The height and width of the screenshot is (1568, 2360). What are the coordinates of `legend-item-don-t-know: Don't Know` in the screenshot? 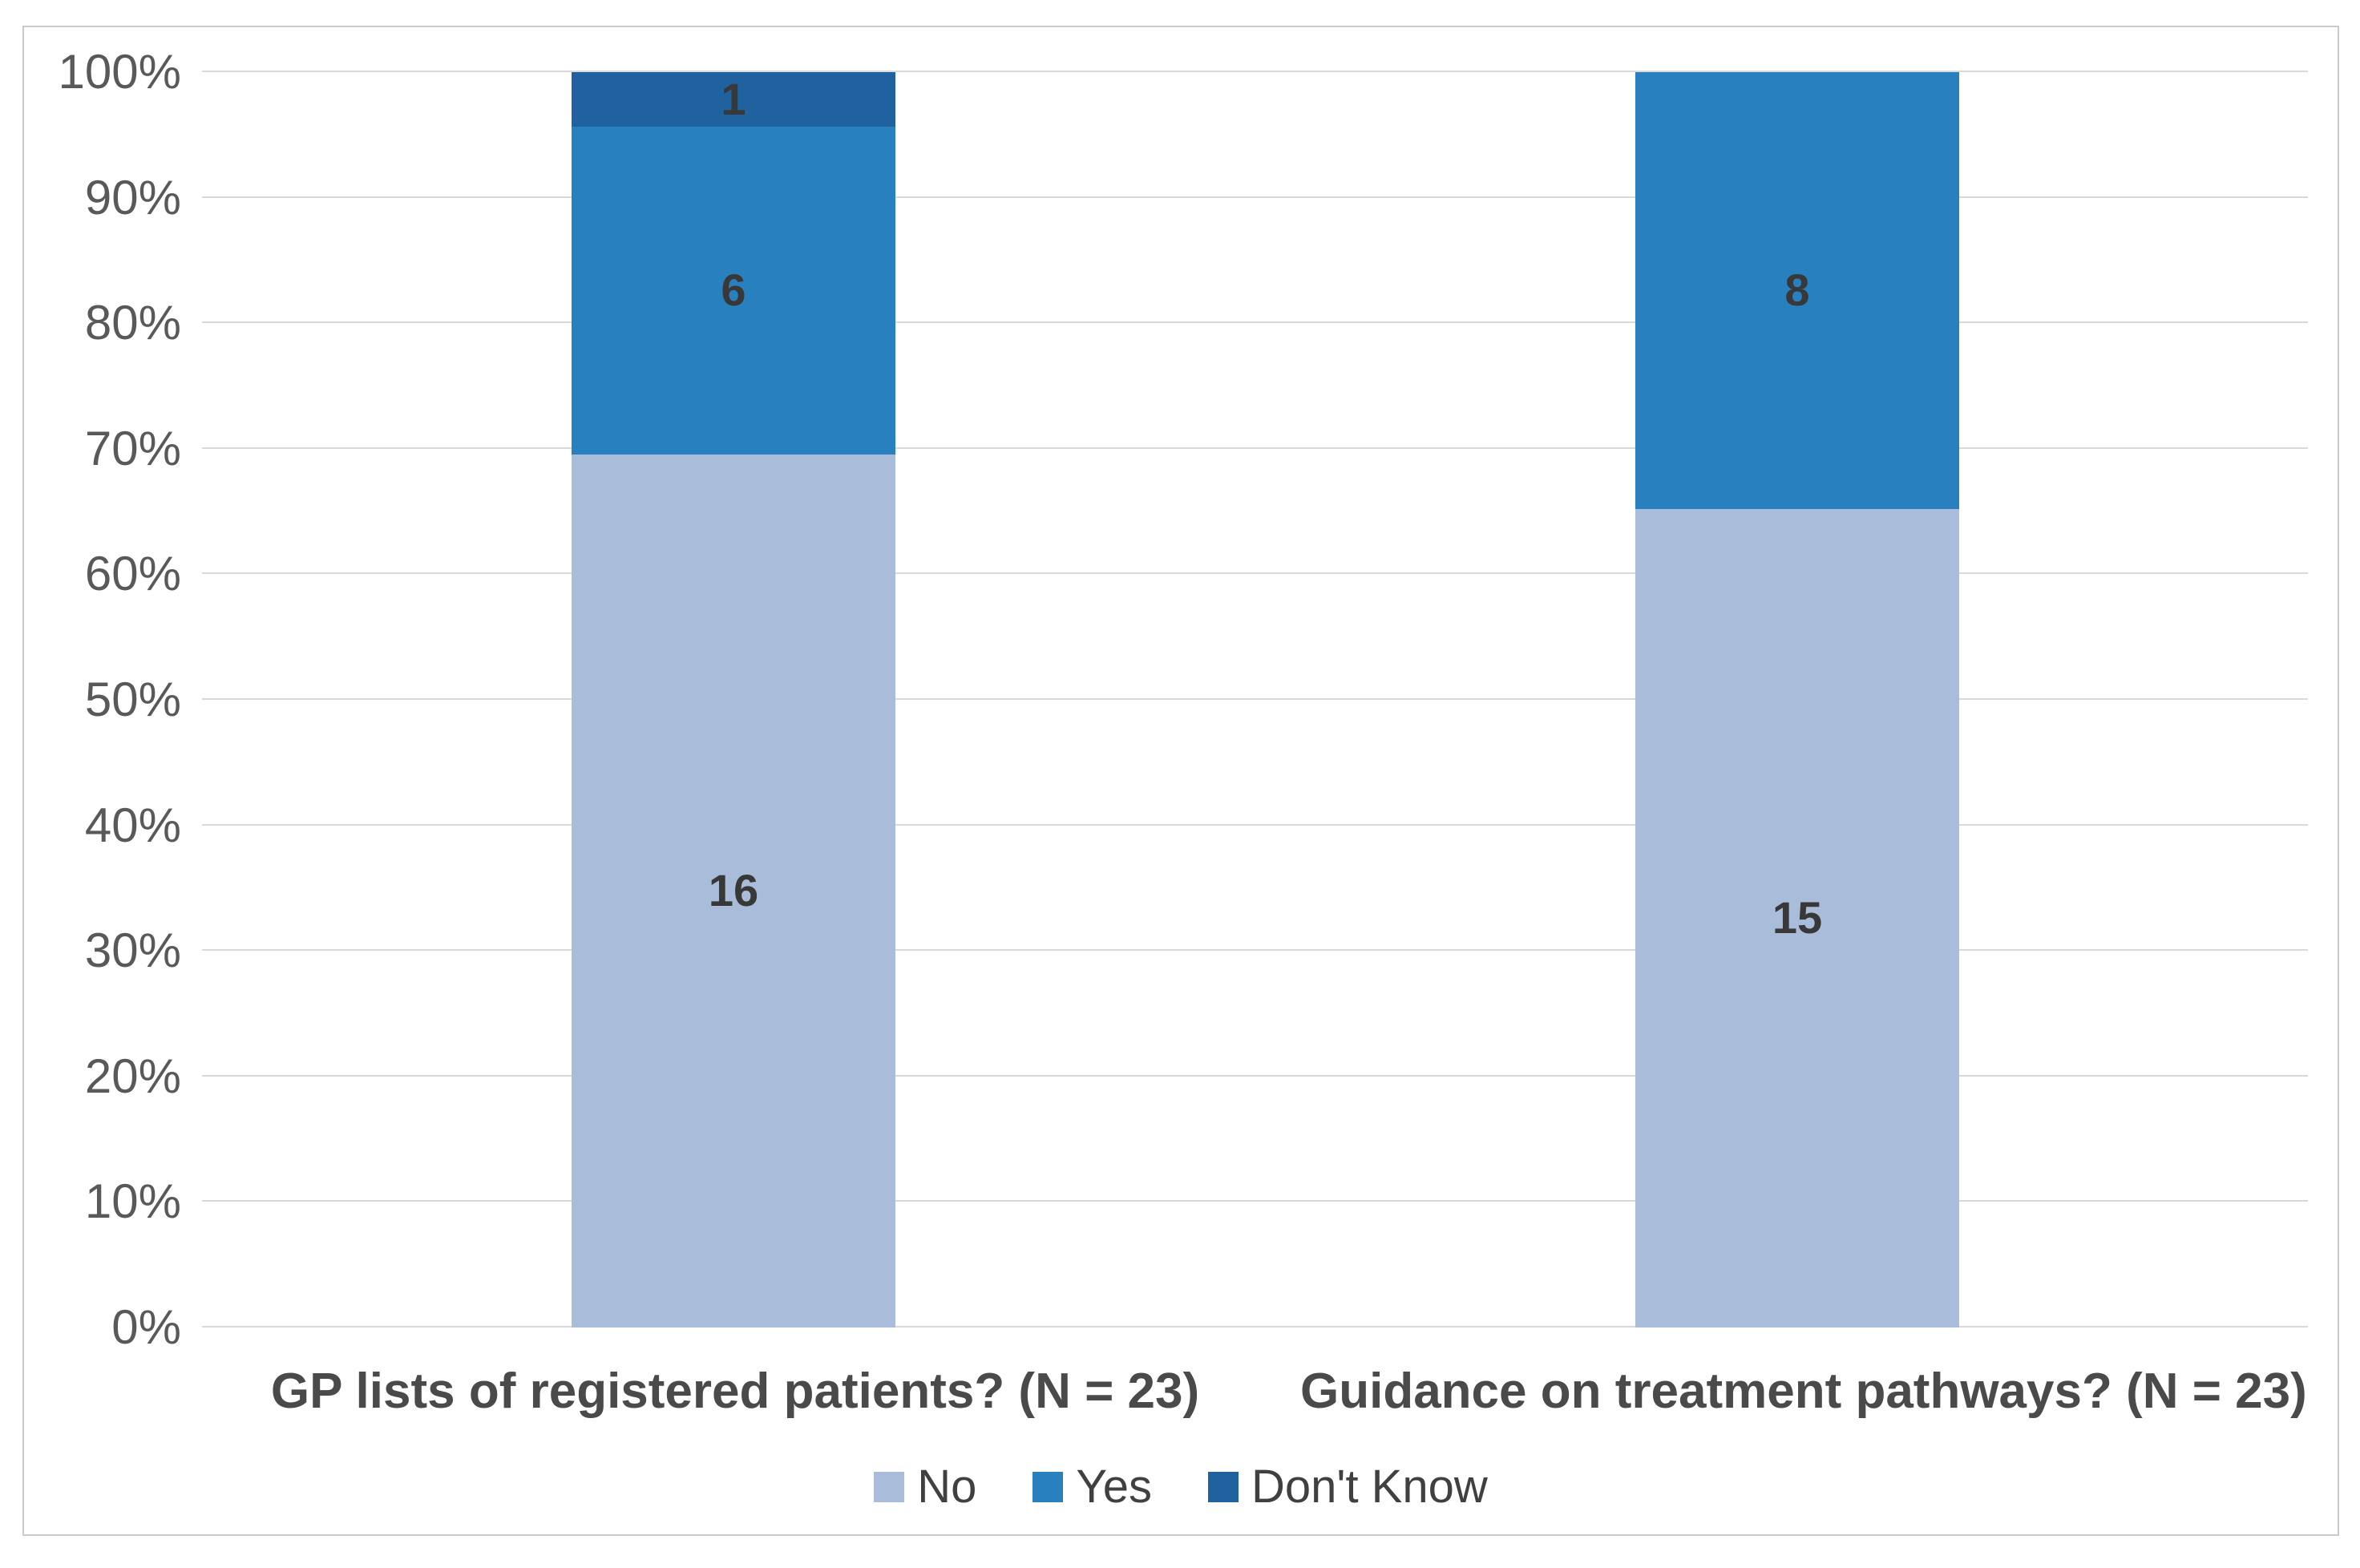 It's located at (1347, 1487).